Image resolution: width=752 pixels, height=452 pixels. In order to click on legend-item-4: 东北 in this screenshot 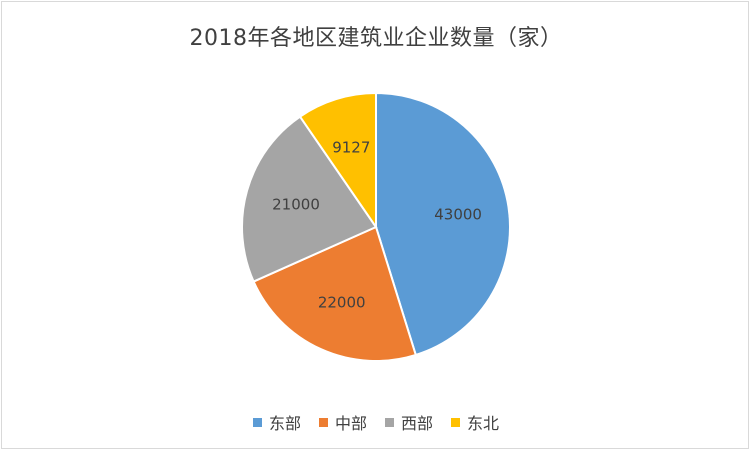, I will do `click(475, 422)`.